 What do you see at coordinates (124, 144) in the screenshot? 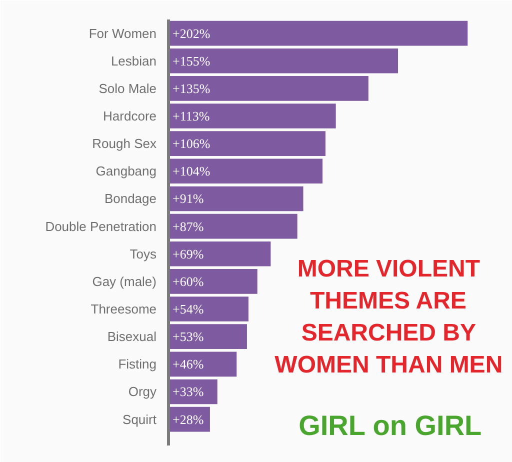
I see `y-tick-label: Rough Sex` at bounding box center [124, 144].